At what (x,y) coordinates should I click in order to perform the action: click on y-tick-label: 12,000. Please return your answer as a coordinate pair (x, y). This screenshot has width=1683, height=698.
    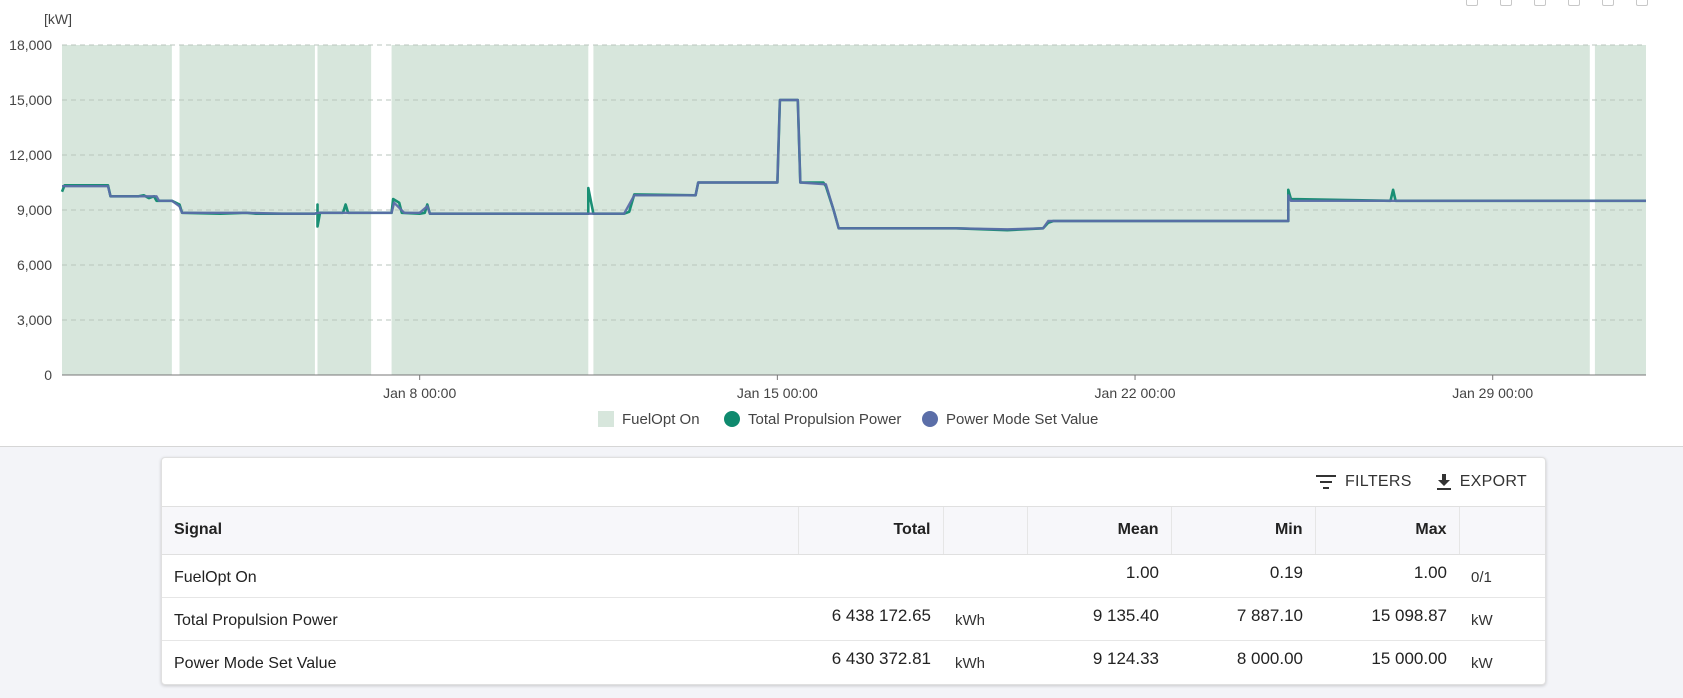
    Looking at the image, I should click on (30, 155).